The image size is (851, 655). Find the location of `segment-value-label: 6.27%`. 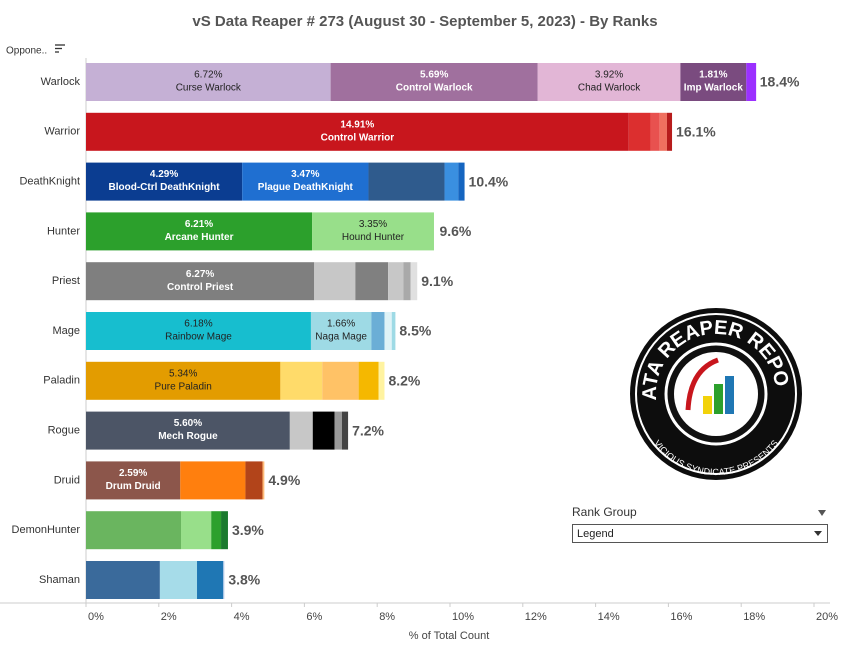

segment-value-label: 6.27% is located at coordinates (200, 274).